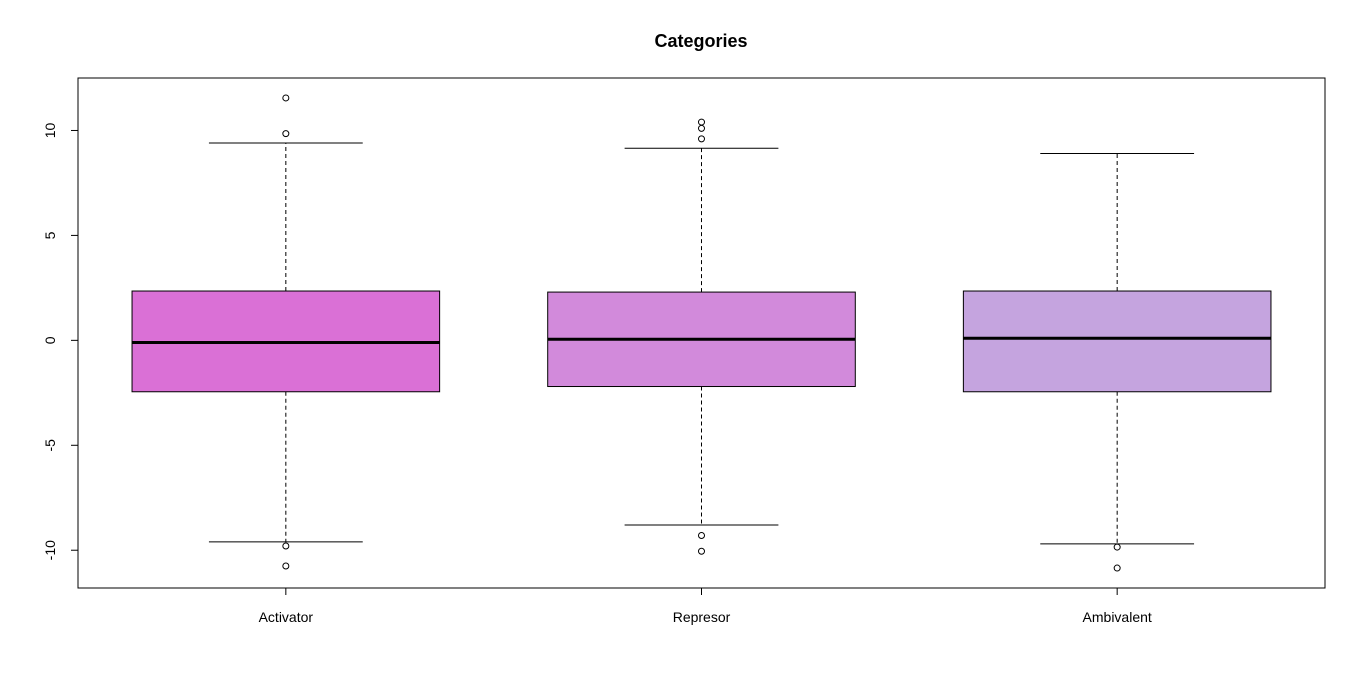 This screenshot has height=686, width=1366. What do you see at coordinates (50, 340) in the screenshot?
I see `y-tick-label: 0` at bounding box center [50, 340].